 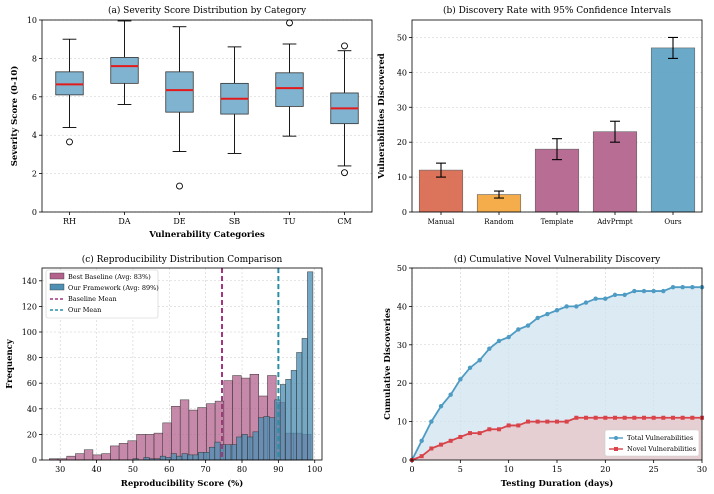 I want to click on panel-c-xlabel: Reproducibility Score (%), so click(x=182, y=483).